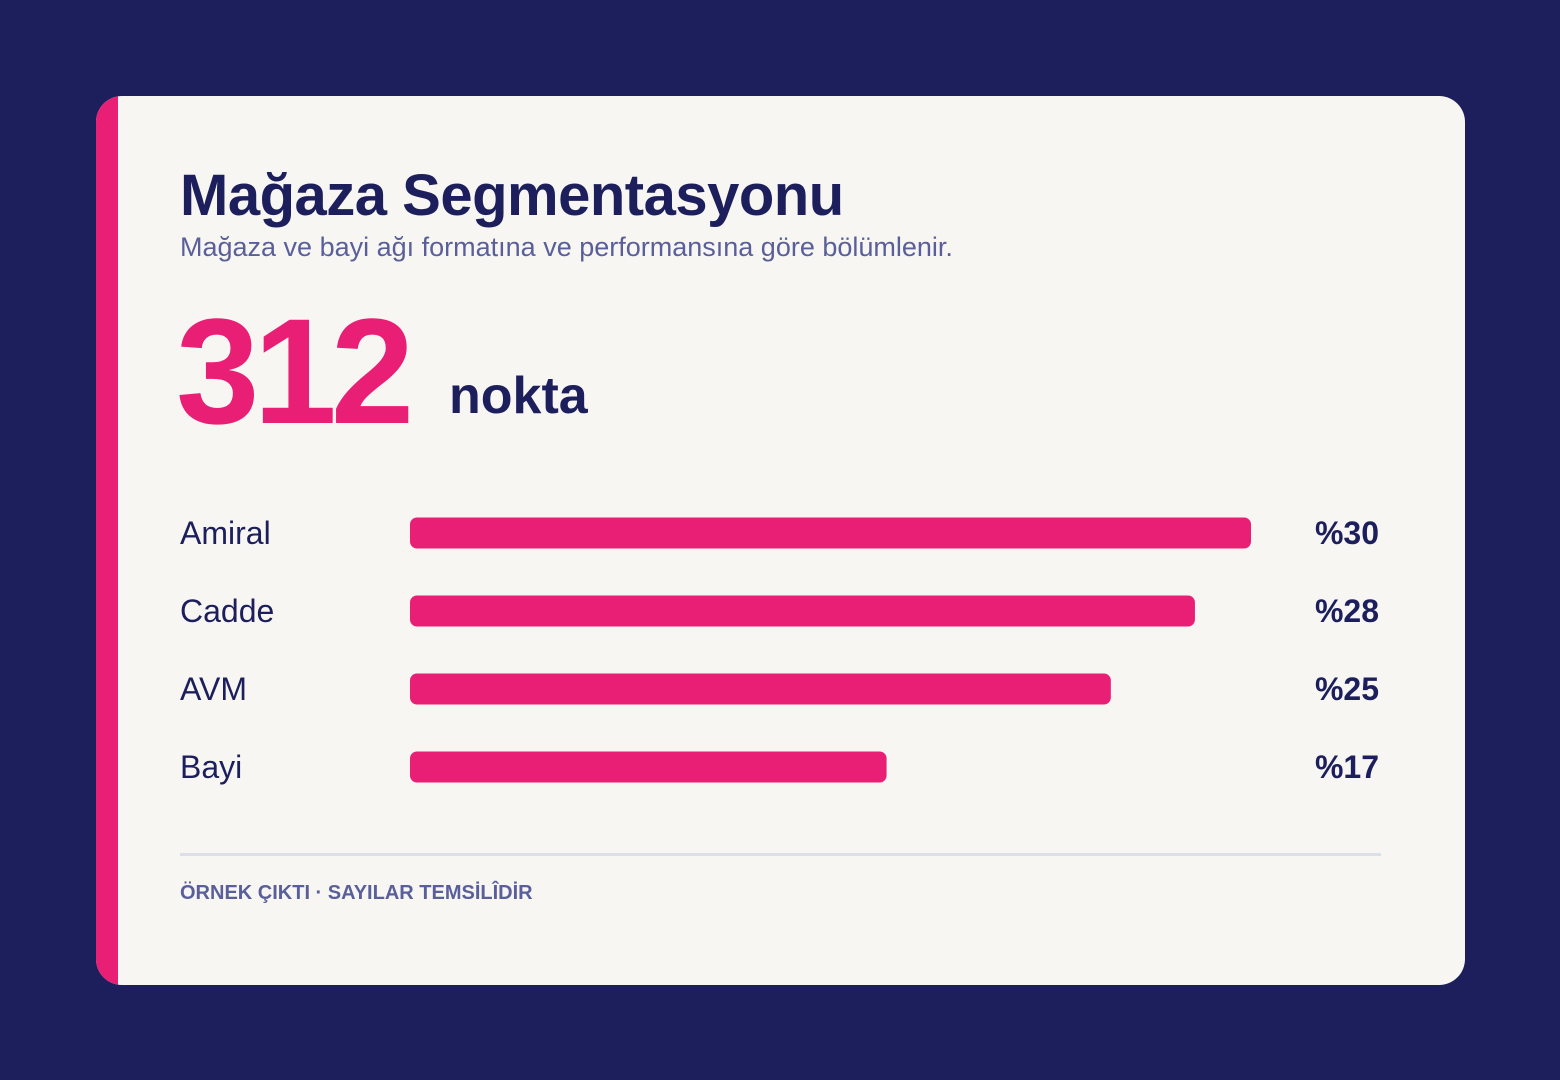  Describe the element at coordinates (227, 611) in the screenshot. I see `bar-category-label: Cadde` at that location.